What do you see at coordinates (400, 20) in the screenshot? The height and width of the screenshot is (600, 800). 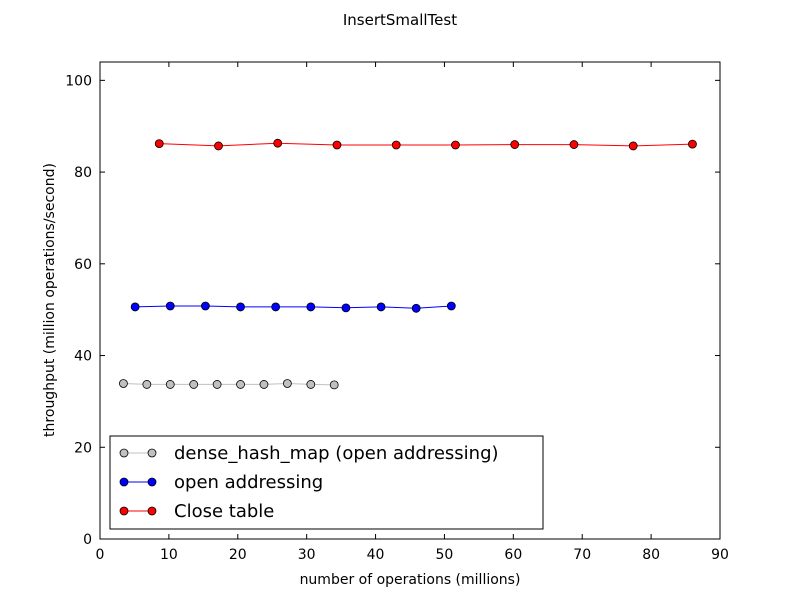 I see `chart-title: InsertSmallTest` at bounding box center [400, 20].